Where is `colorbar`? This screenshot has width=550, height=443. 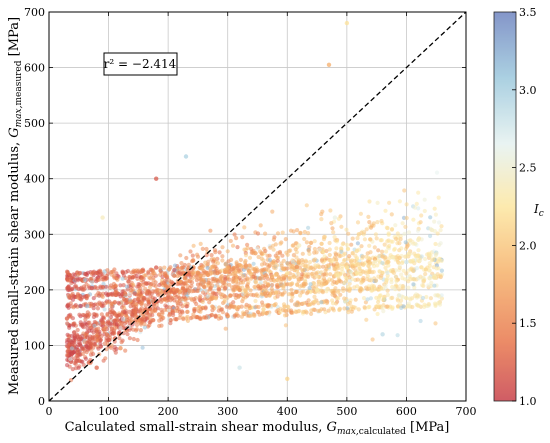 colorbar is located at coordinates (505, 206).